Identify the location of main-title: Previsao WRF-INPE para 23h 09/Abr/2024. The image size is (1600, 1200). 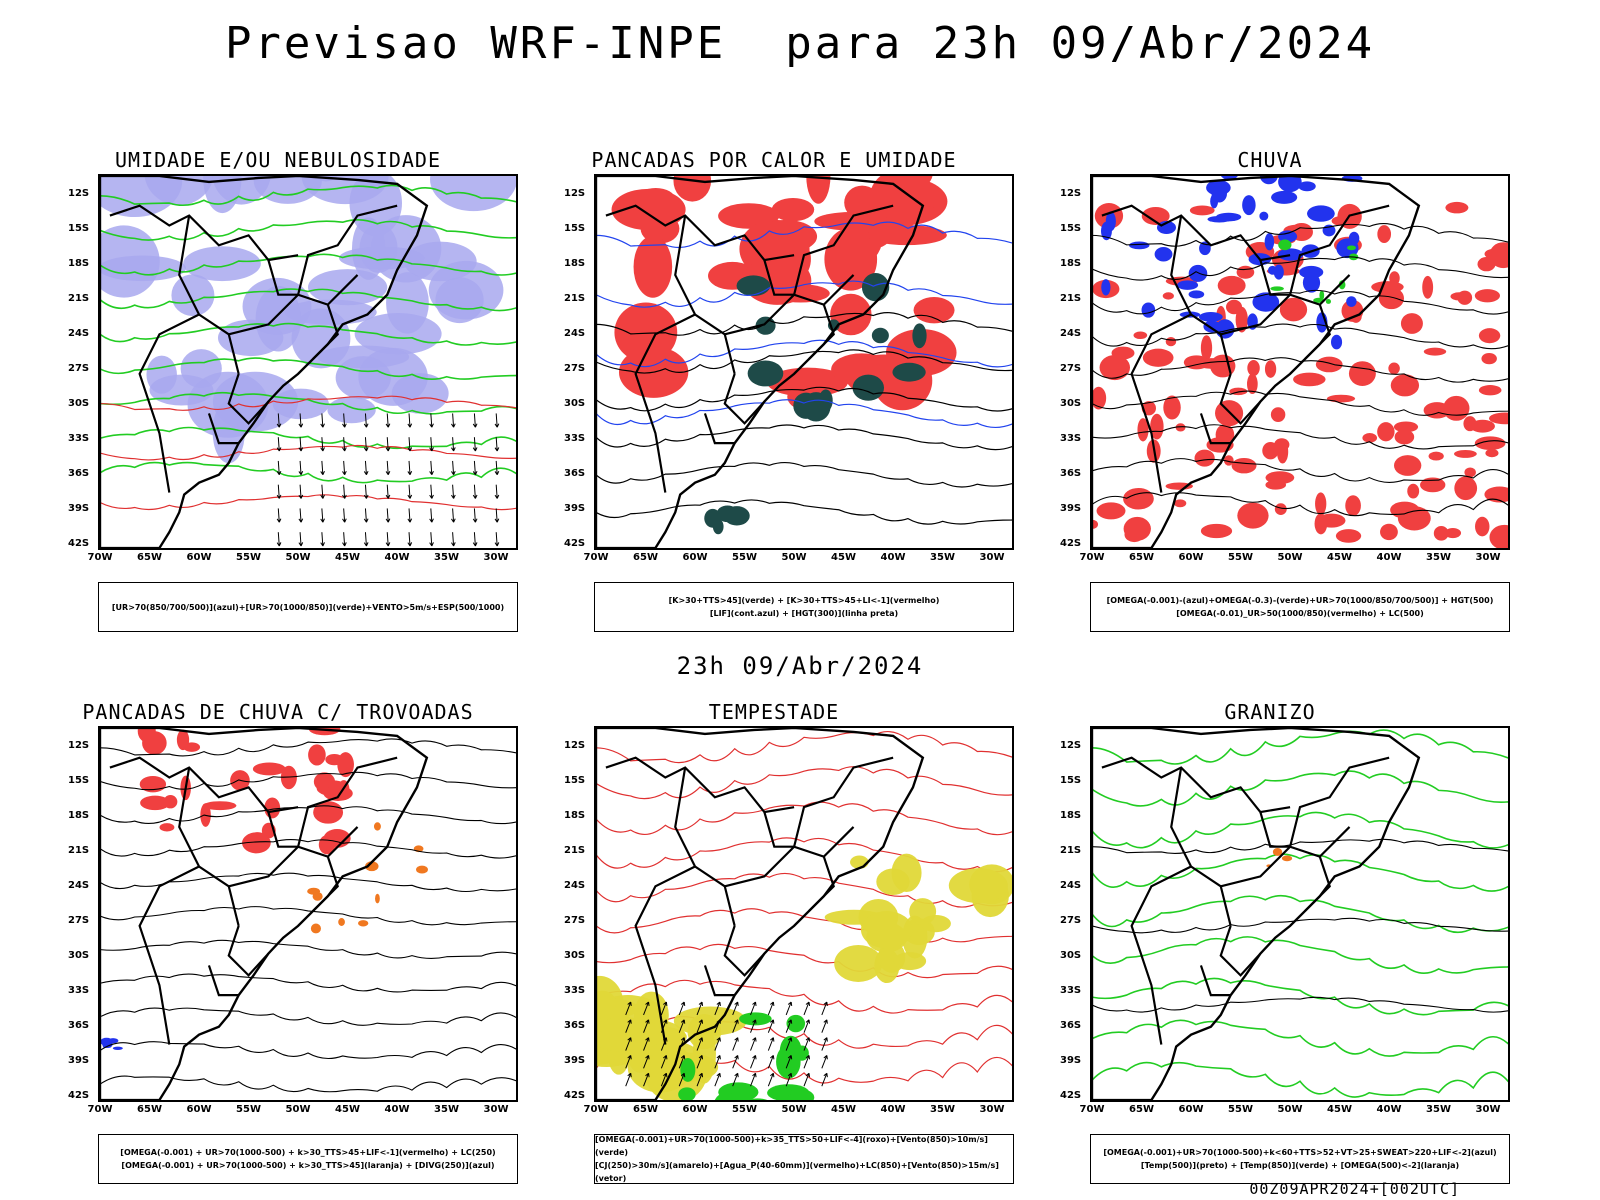
(800, 43).